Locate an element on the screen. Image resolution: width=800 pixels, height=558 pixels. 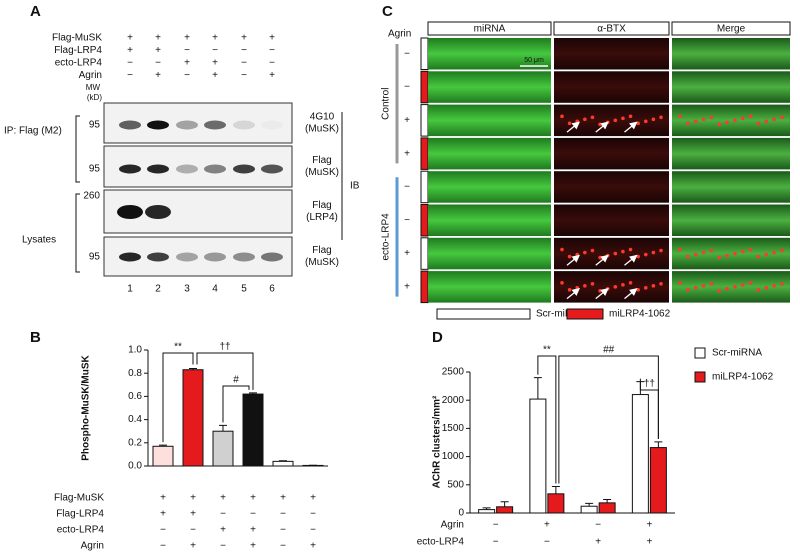
y-tick-label: 500 is located at coordinates (455, 484).